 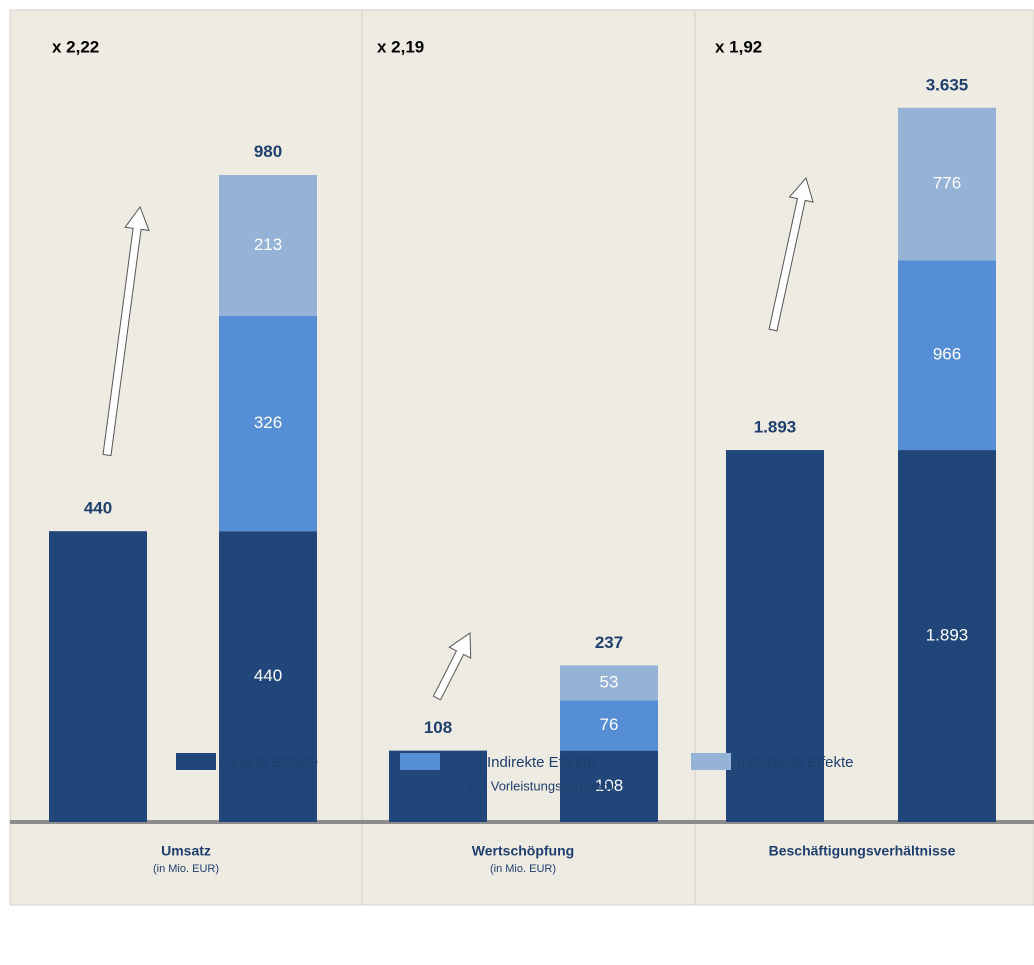 I want to click on panel-title: Umsatz, so click(x=186, y=851).